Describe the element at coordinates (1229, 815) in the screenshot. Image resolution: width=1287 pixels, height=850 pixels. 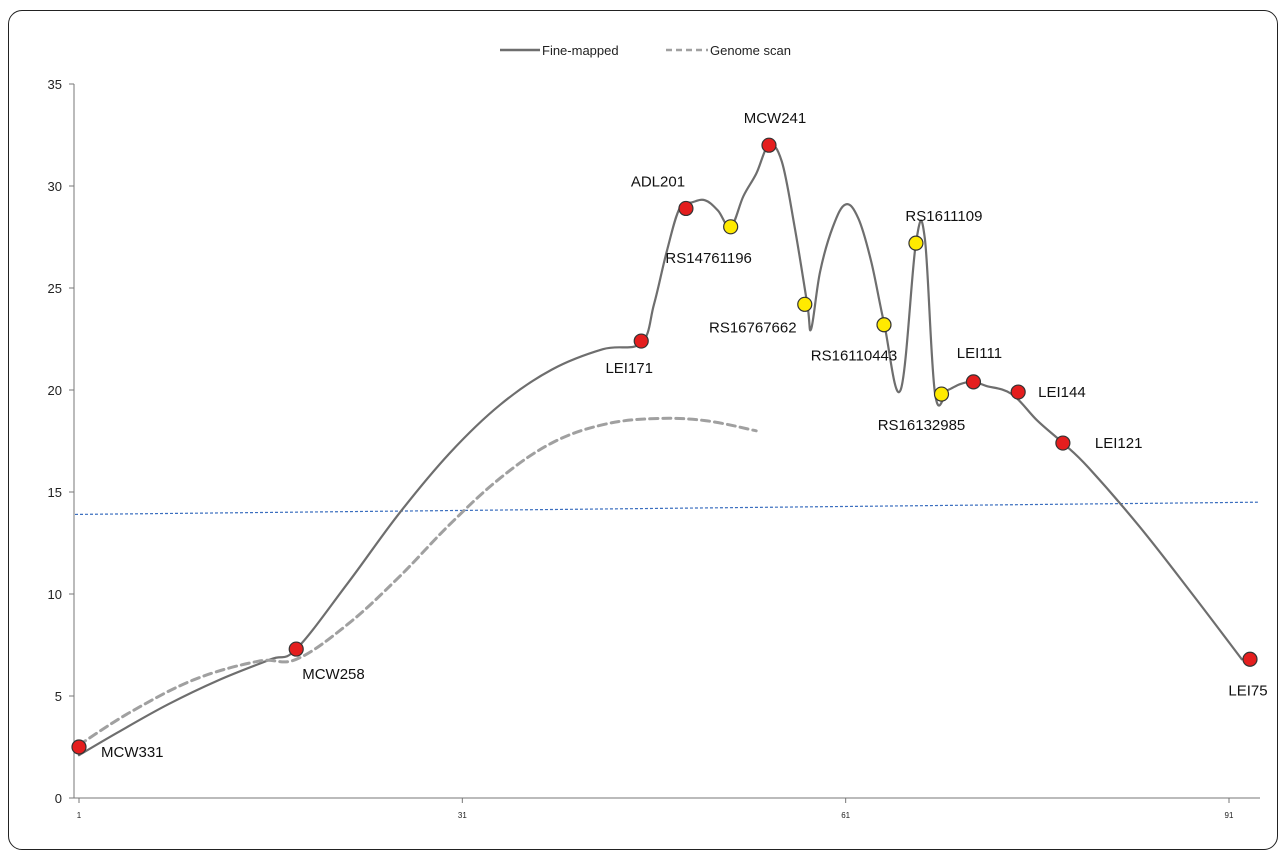
I see `x-tick-label: 91` at that location.